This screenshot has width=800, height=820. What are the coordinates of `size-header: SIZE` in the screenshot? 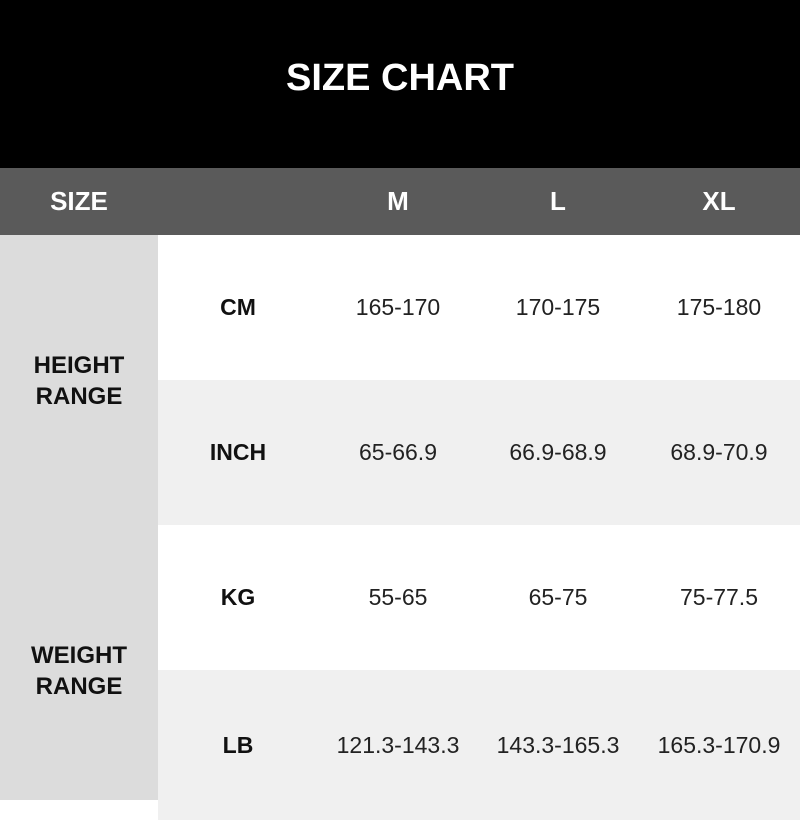 It's located at (79, 201).